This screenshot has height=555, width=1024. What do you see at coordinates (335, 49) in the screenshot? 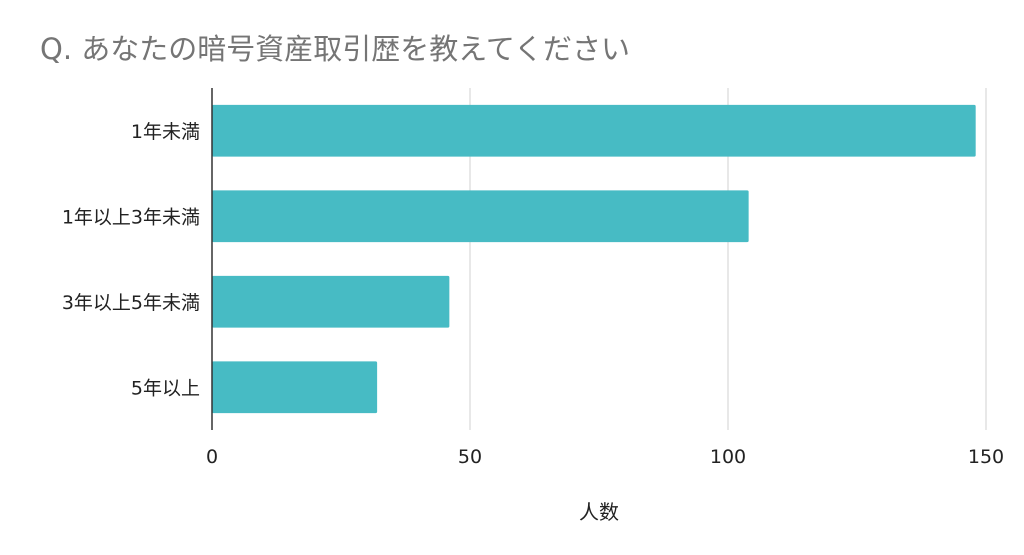
I see `chart-title: Q. あなたの暗号資産取引歴を教えてください` at bounding box center [335, 49].